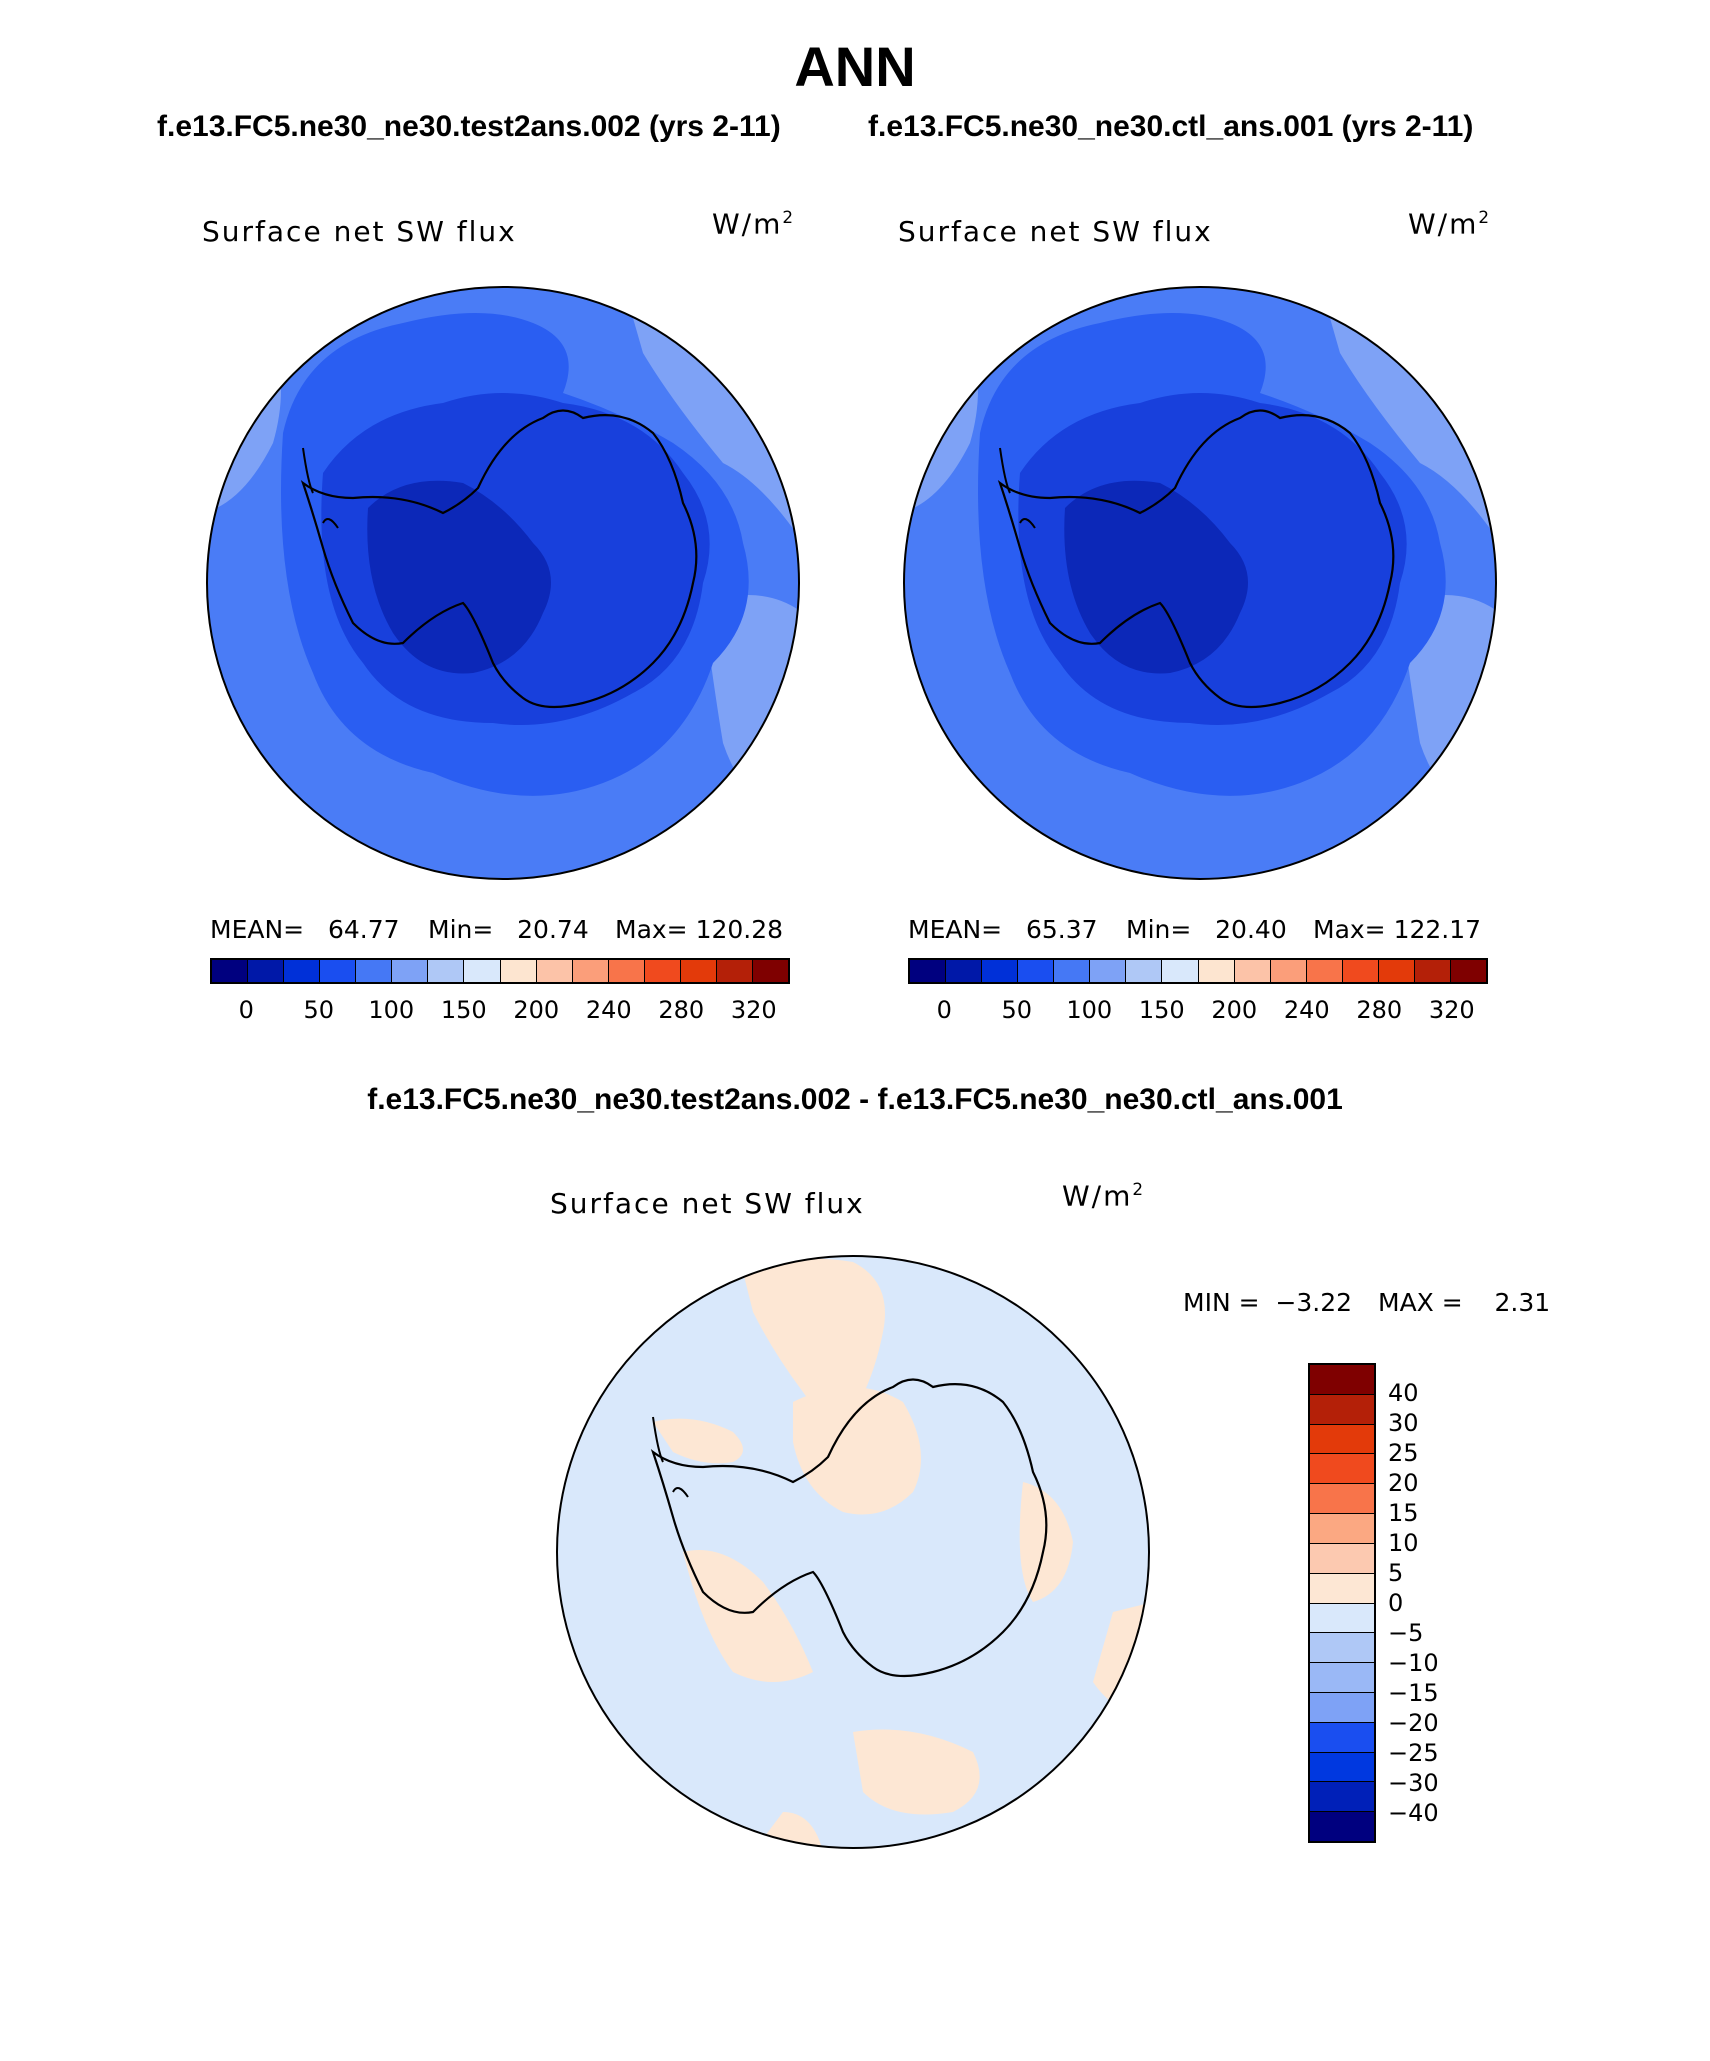 The height and width of the screenshot is (2061, 1710). What do you see at coordinates (1449, 223) in the screenshot?
I see `right-units-label: W/m2` at bounding box center [1449, 223].